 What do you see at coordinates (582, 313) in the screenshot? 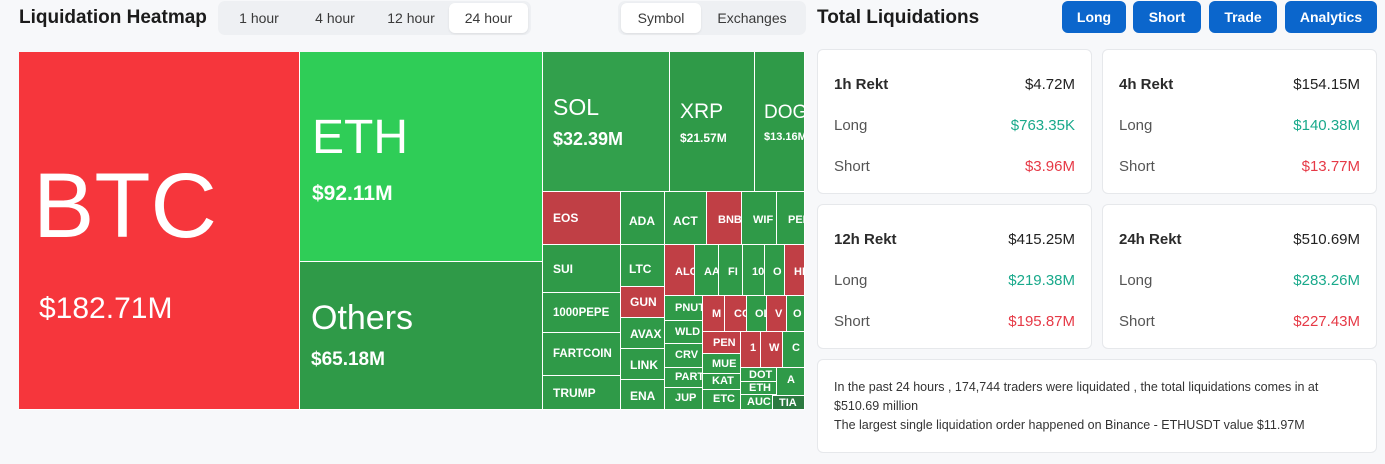
I see `tile-1000pepe: 1000PEPE` at bounding box center [582, 313].